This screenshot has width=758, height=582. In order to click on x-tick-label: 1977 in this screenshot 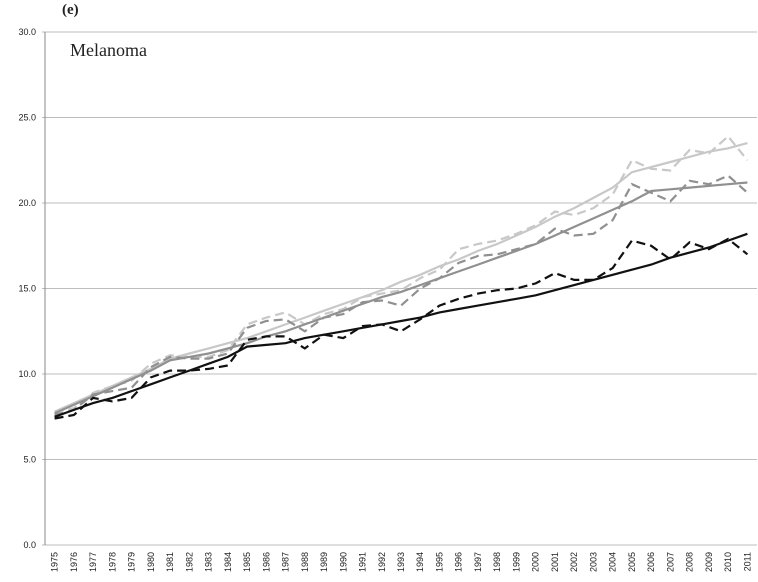, I will do `click(93, 562)`.